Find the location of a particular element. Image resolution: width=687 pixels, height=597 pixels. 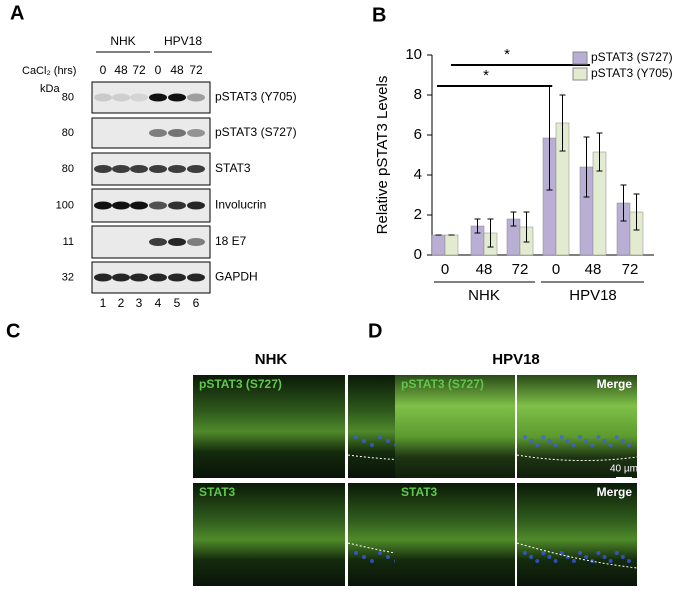

lane-number: 4 is located at coordinates (158, 303).